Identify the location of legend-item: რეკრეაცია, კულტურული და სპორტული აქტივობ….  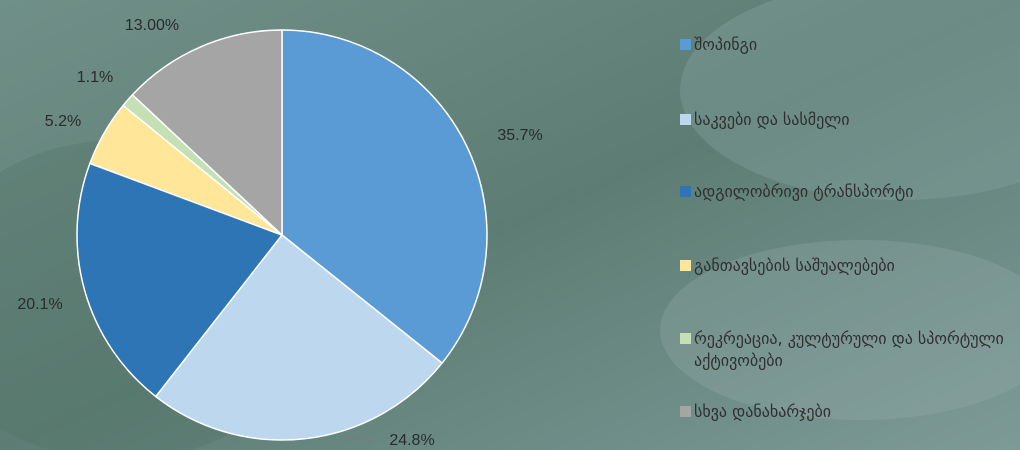
(850, 350).